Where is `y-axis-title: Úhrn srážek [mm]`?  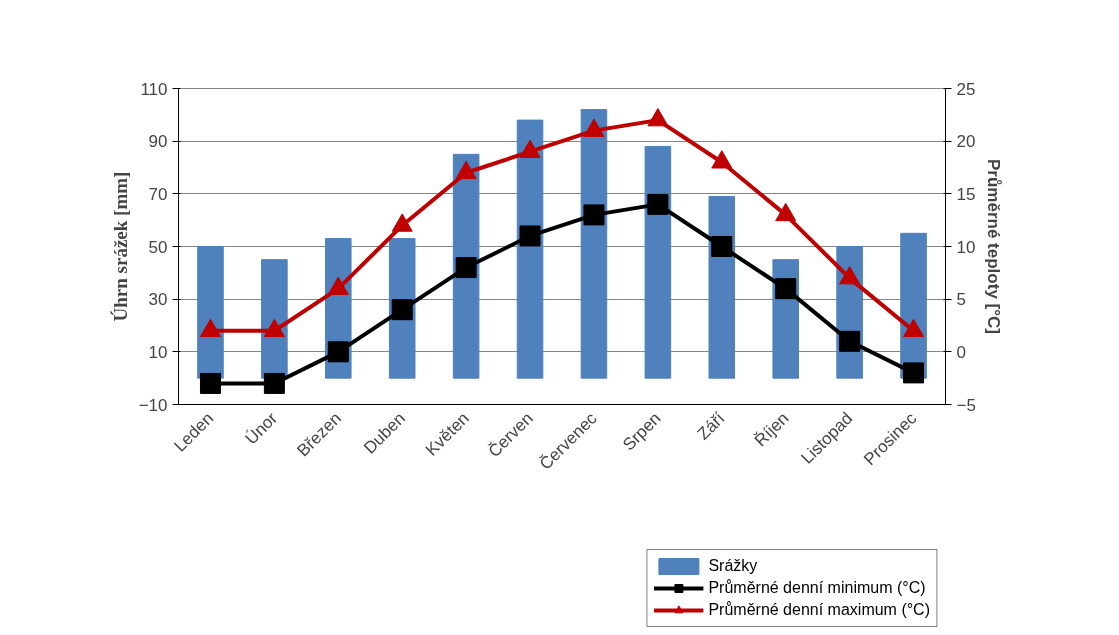 y-axis-title: Úhrn srážek [mm] is located at coordinates (120, 246).